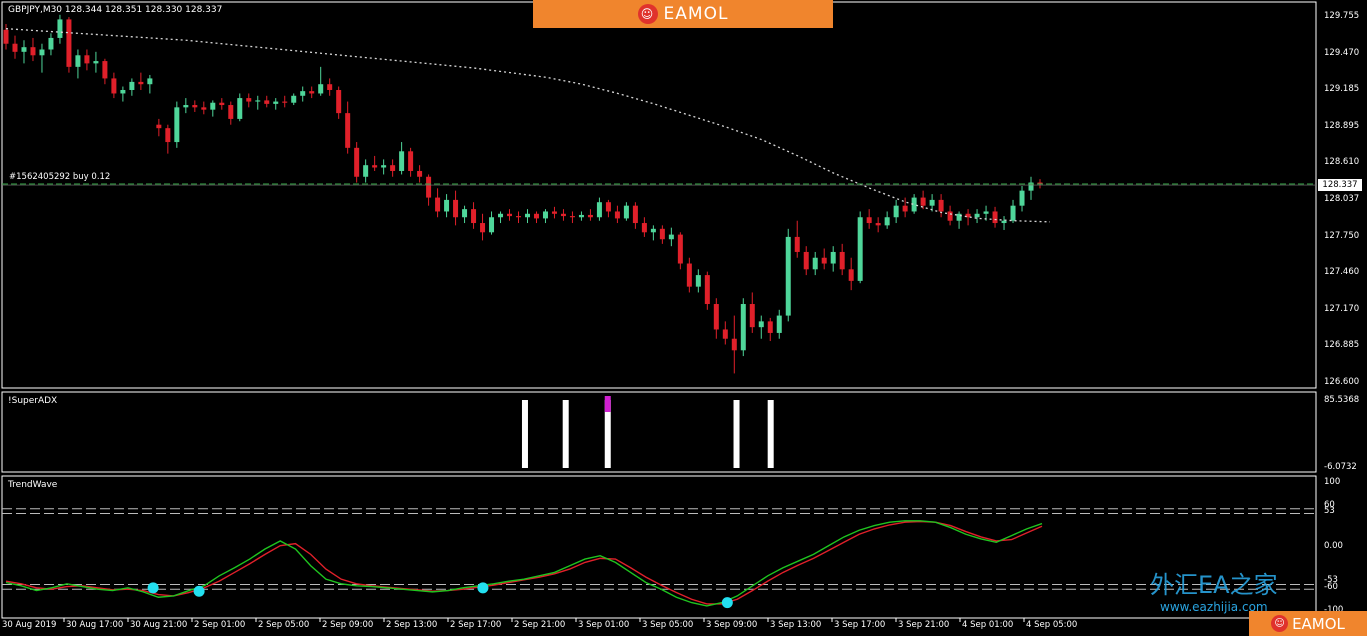 Image resolution: width=1367 pixels, height=636 pixels. I want to click on corner-brand-banner: ☺ EAMOL, so click(1308, 623).